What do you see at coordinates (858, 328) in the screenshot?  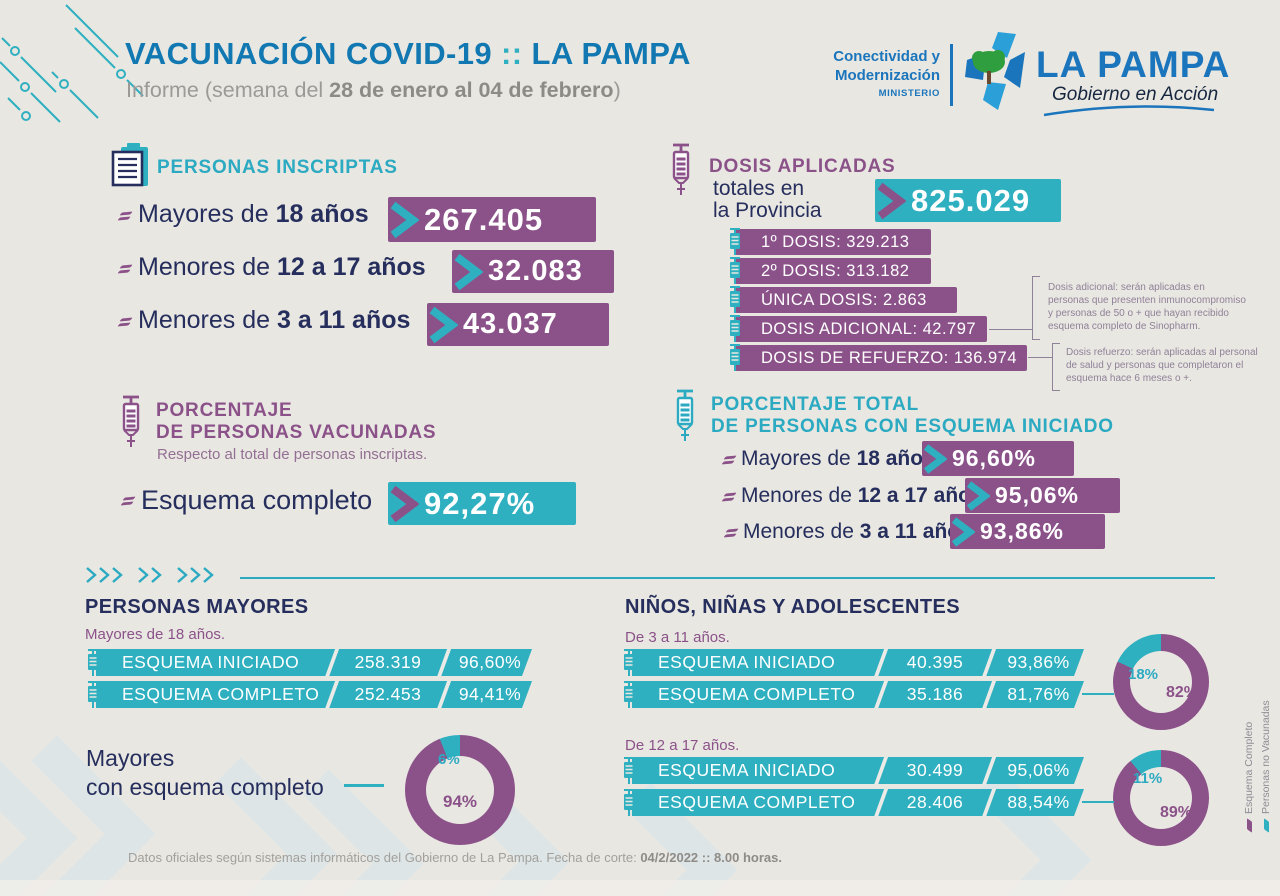 I see `dose-row: DOSIS ADICIONAL: 42.797` at bounding box center [858, 328].